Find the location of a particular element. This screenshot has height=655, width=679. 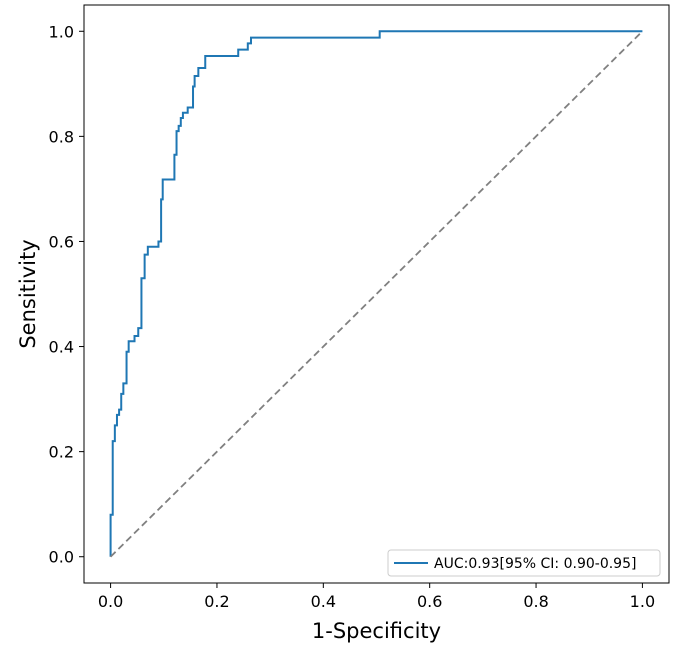

x-tick-label: 0.8 is located at coordinates (535, 601).